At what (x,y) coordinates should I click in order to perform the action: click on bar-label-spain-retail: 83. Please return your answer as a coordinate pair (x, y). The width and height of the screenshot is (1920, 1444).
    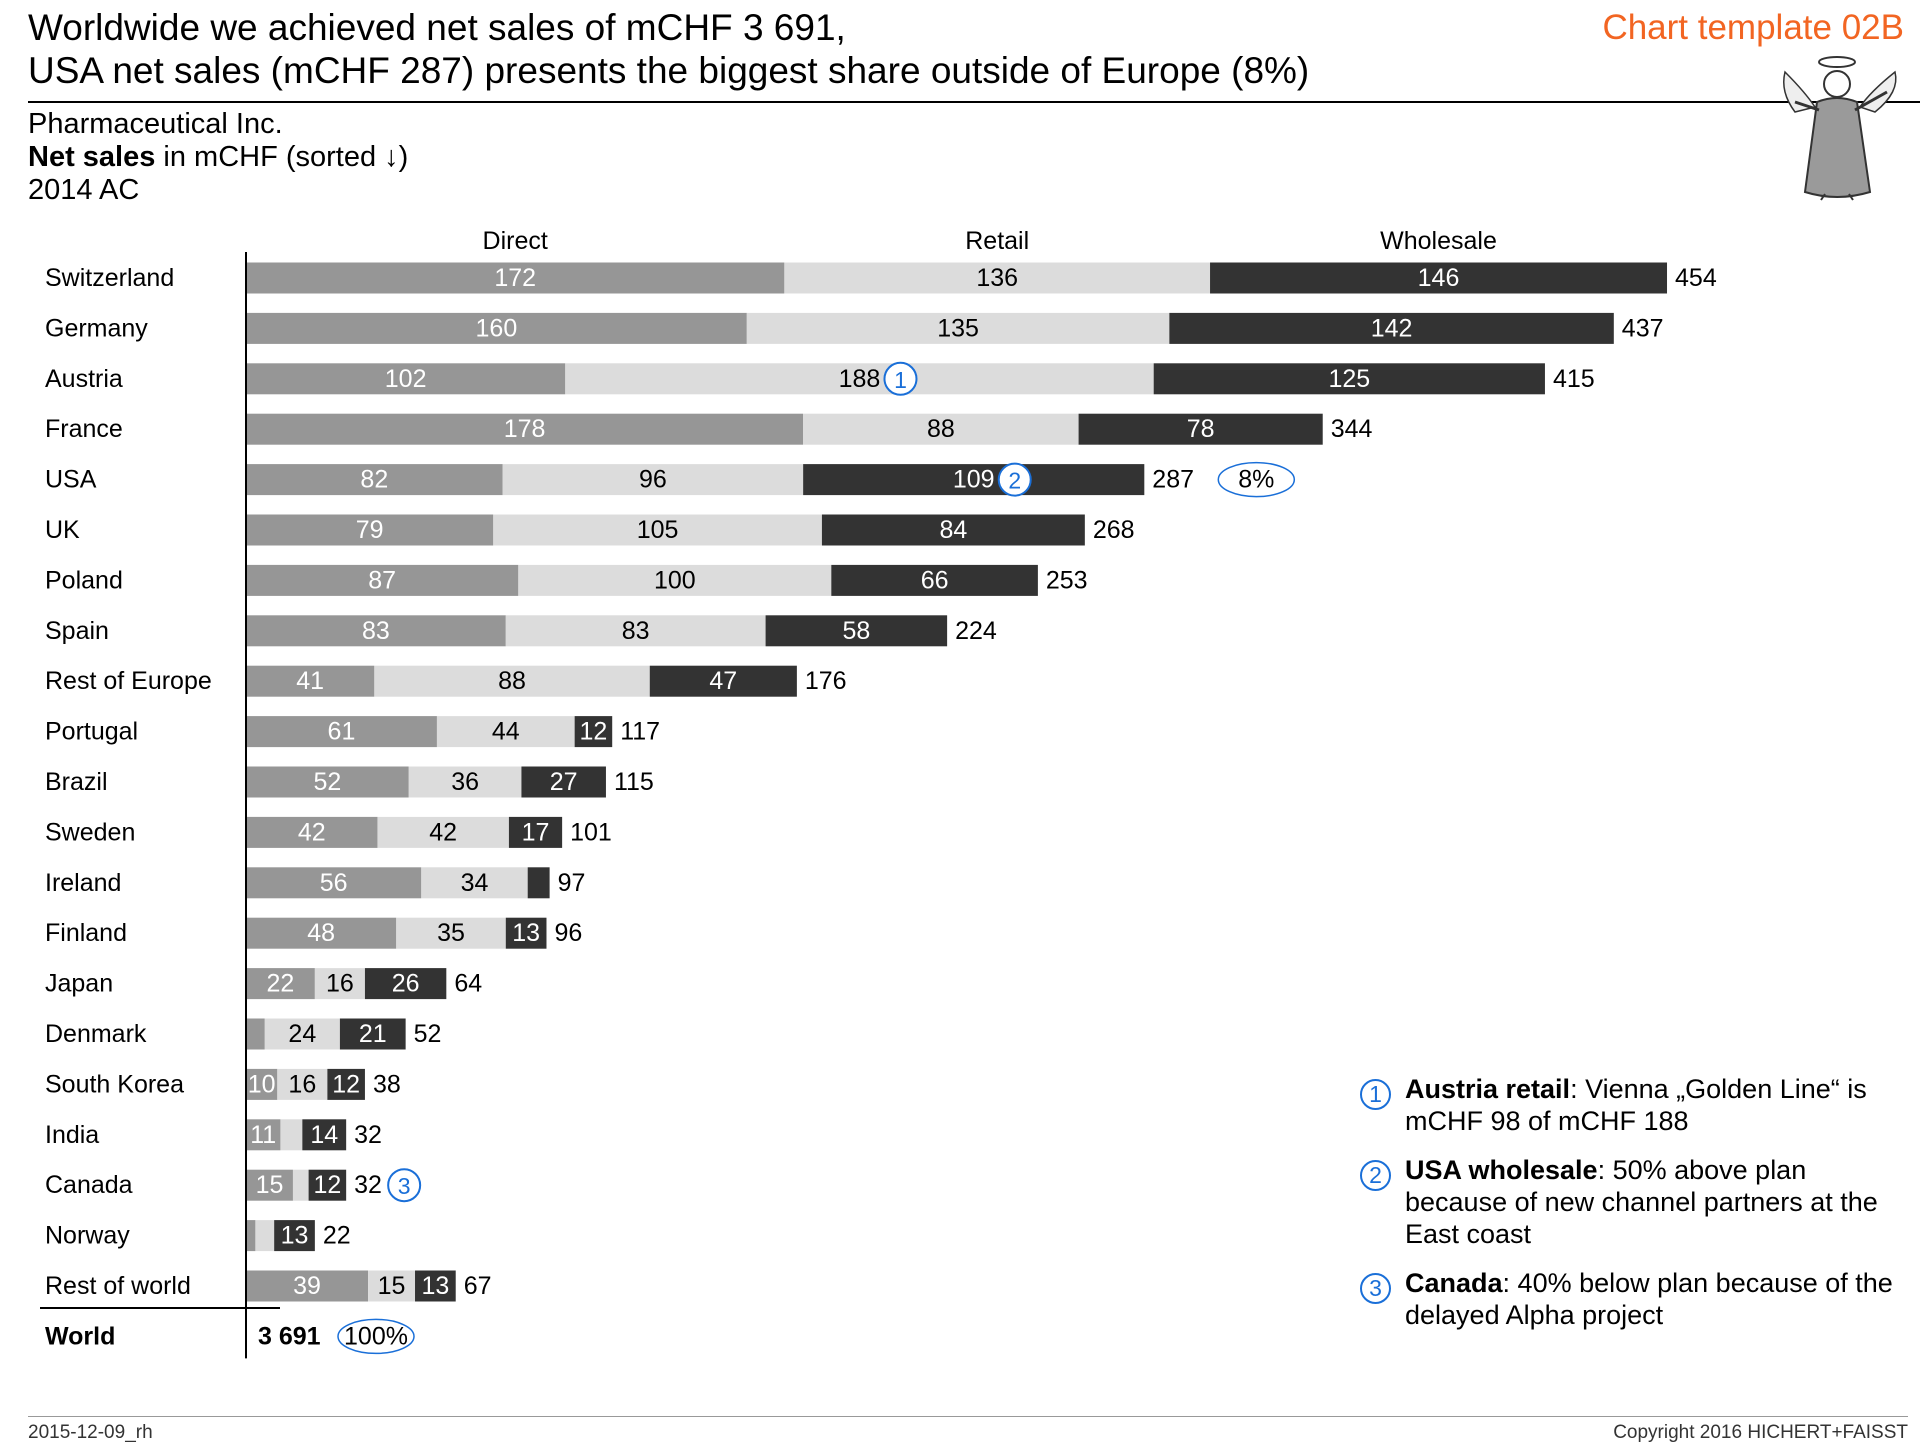
    Looking at the image, I should click on (636, 631).